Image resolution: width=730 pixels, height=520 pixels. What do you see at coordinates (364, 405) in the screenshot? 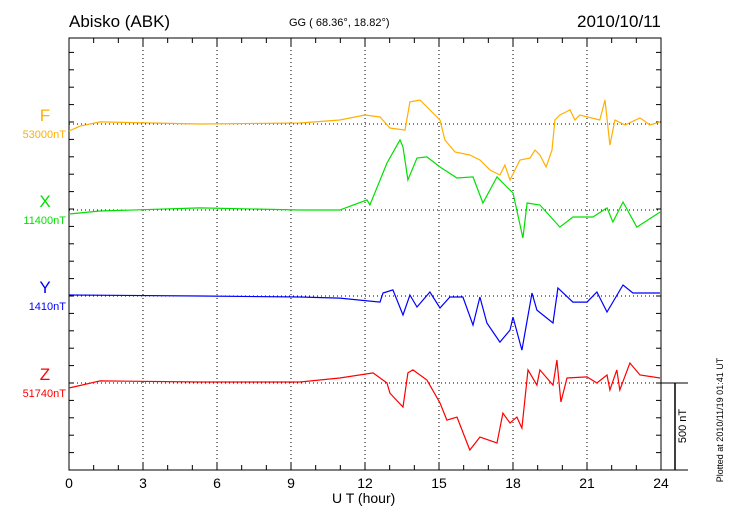
I see `series-line-z` at bounding box center [364, 405].